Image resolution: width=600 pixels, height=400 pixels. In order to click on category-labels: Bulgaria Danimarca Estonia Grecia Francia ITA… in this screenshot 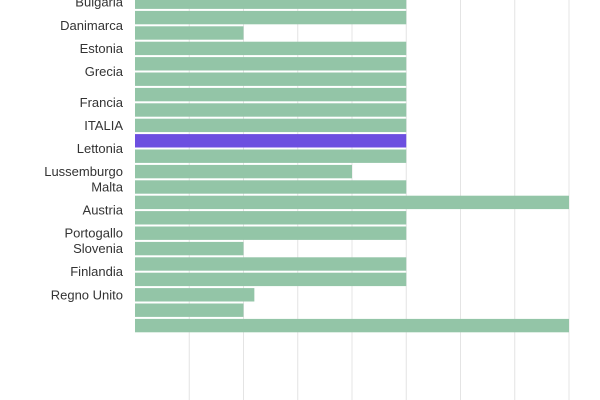, I will do `click(84, 151)`.